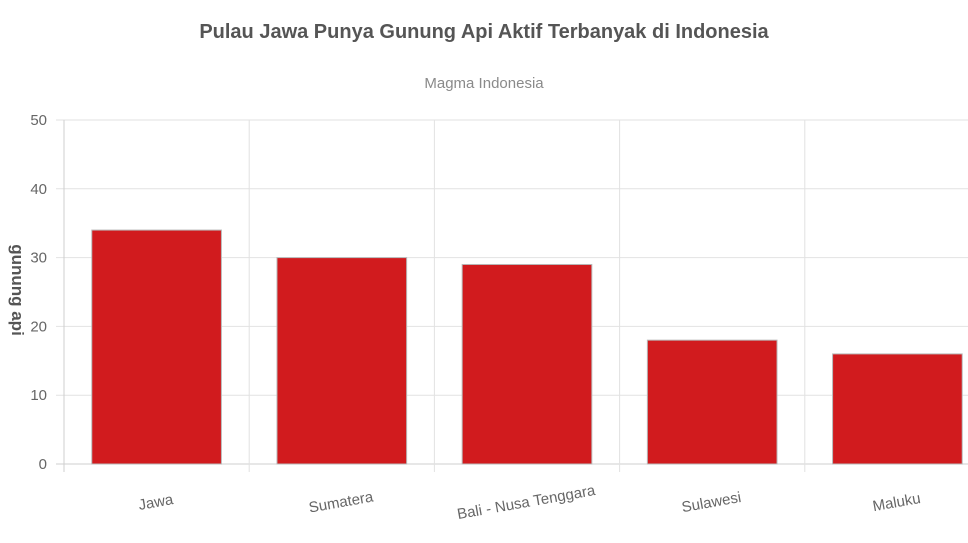 This screenshot has height=543, width=968. Describe the element at coordinates (156, 502) in the screenshot. I see `x-tick-label: Jawa` at that location.